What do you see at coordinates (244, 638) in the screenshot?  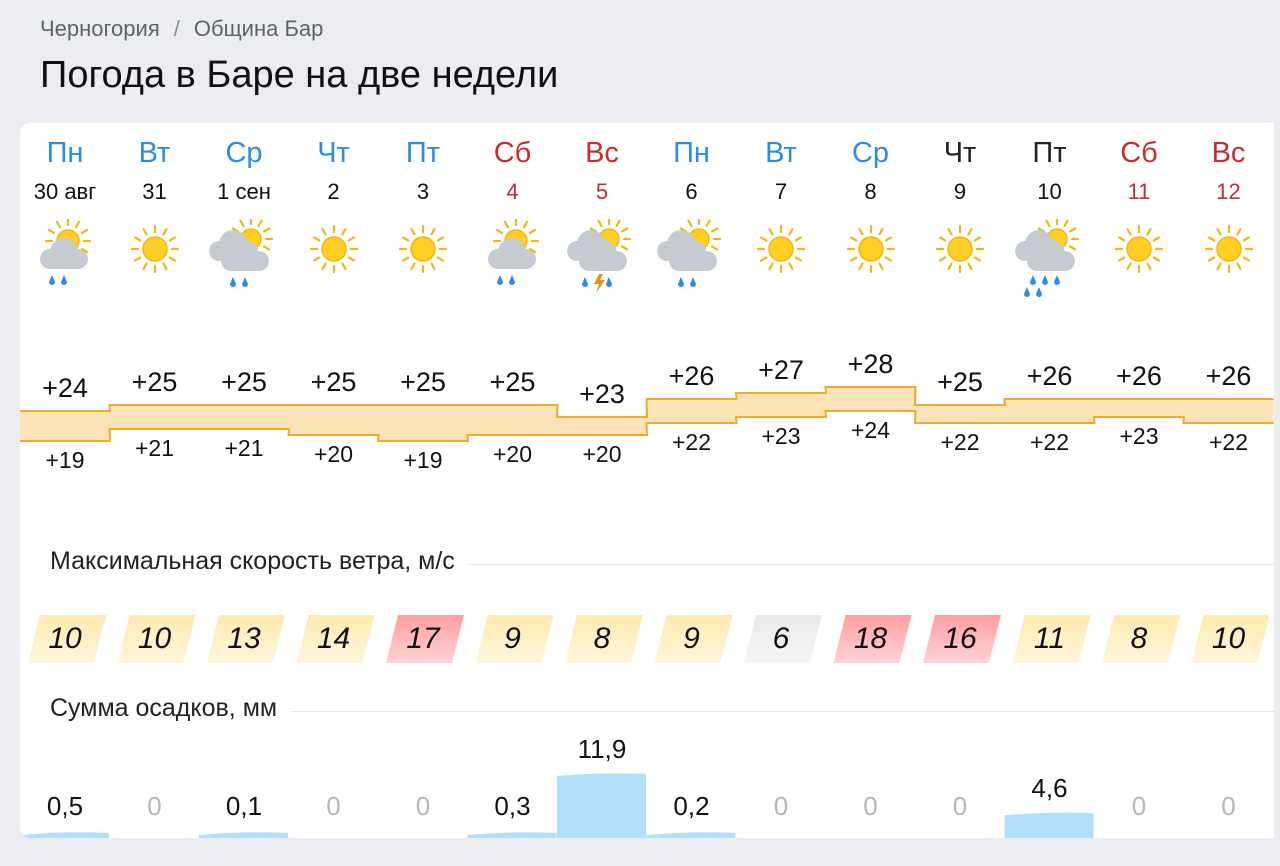 I see `wind-speed-value: 13` at bounding box center [244, 638].